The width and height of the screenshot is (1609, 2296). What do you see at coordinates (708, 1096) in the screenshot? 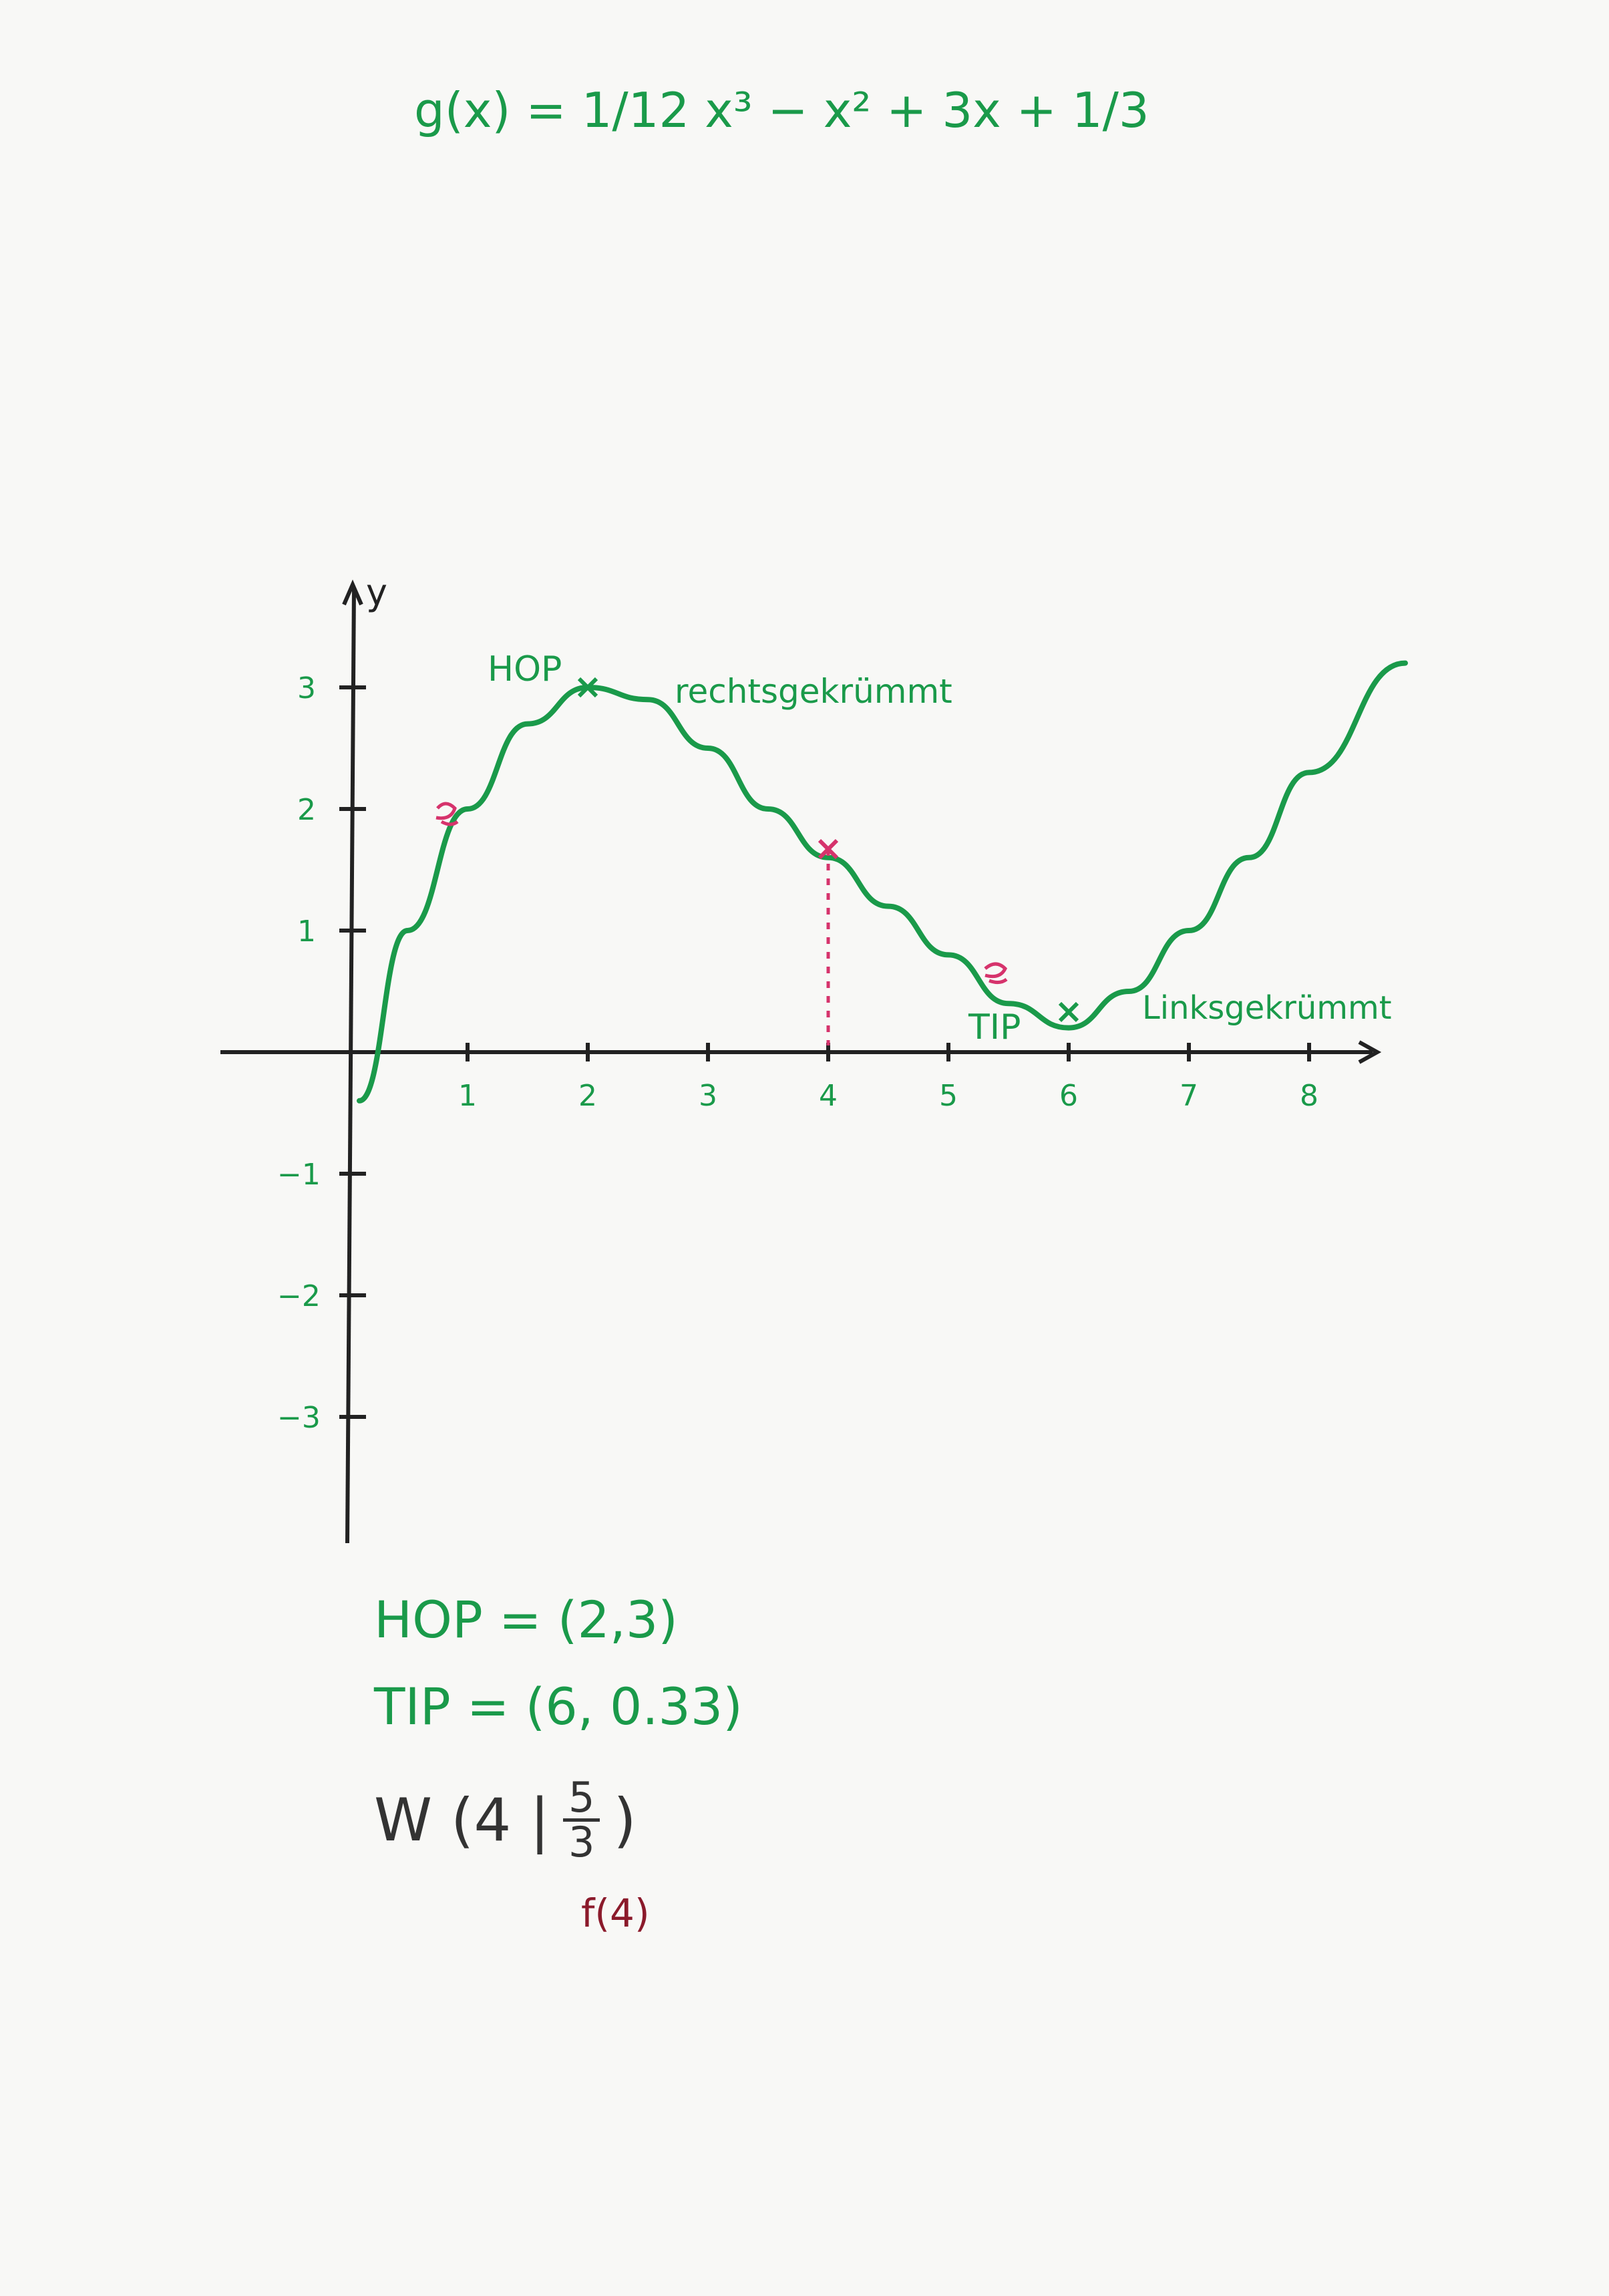
I see `x-tick-label: 3` at bounding box center [708, 1096].